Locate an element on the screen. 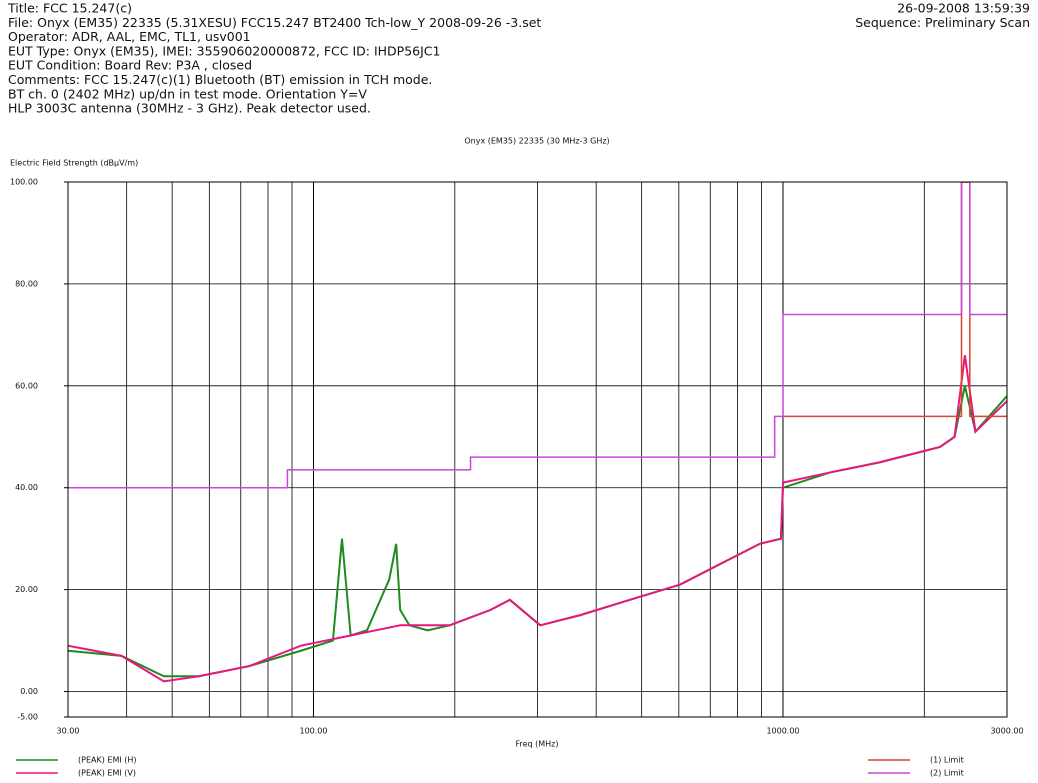 This screenshot has height=783, width=1038. y-tick-label: 40.00 is located at coordinates (26, 487).